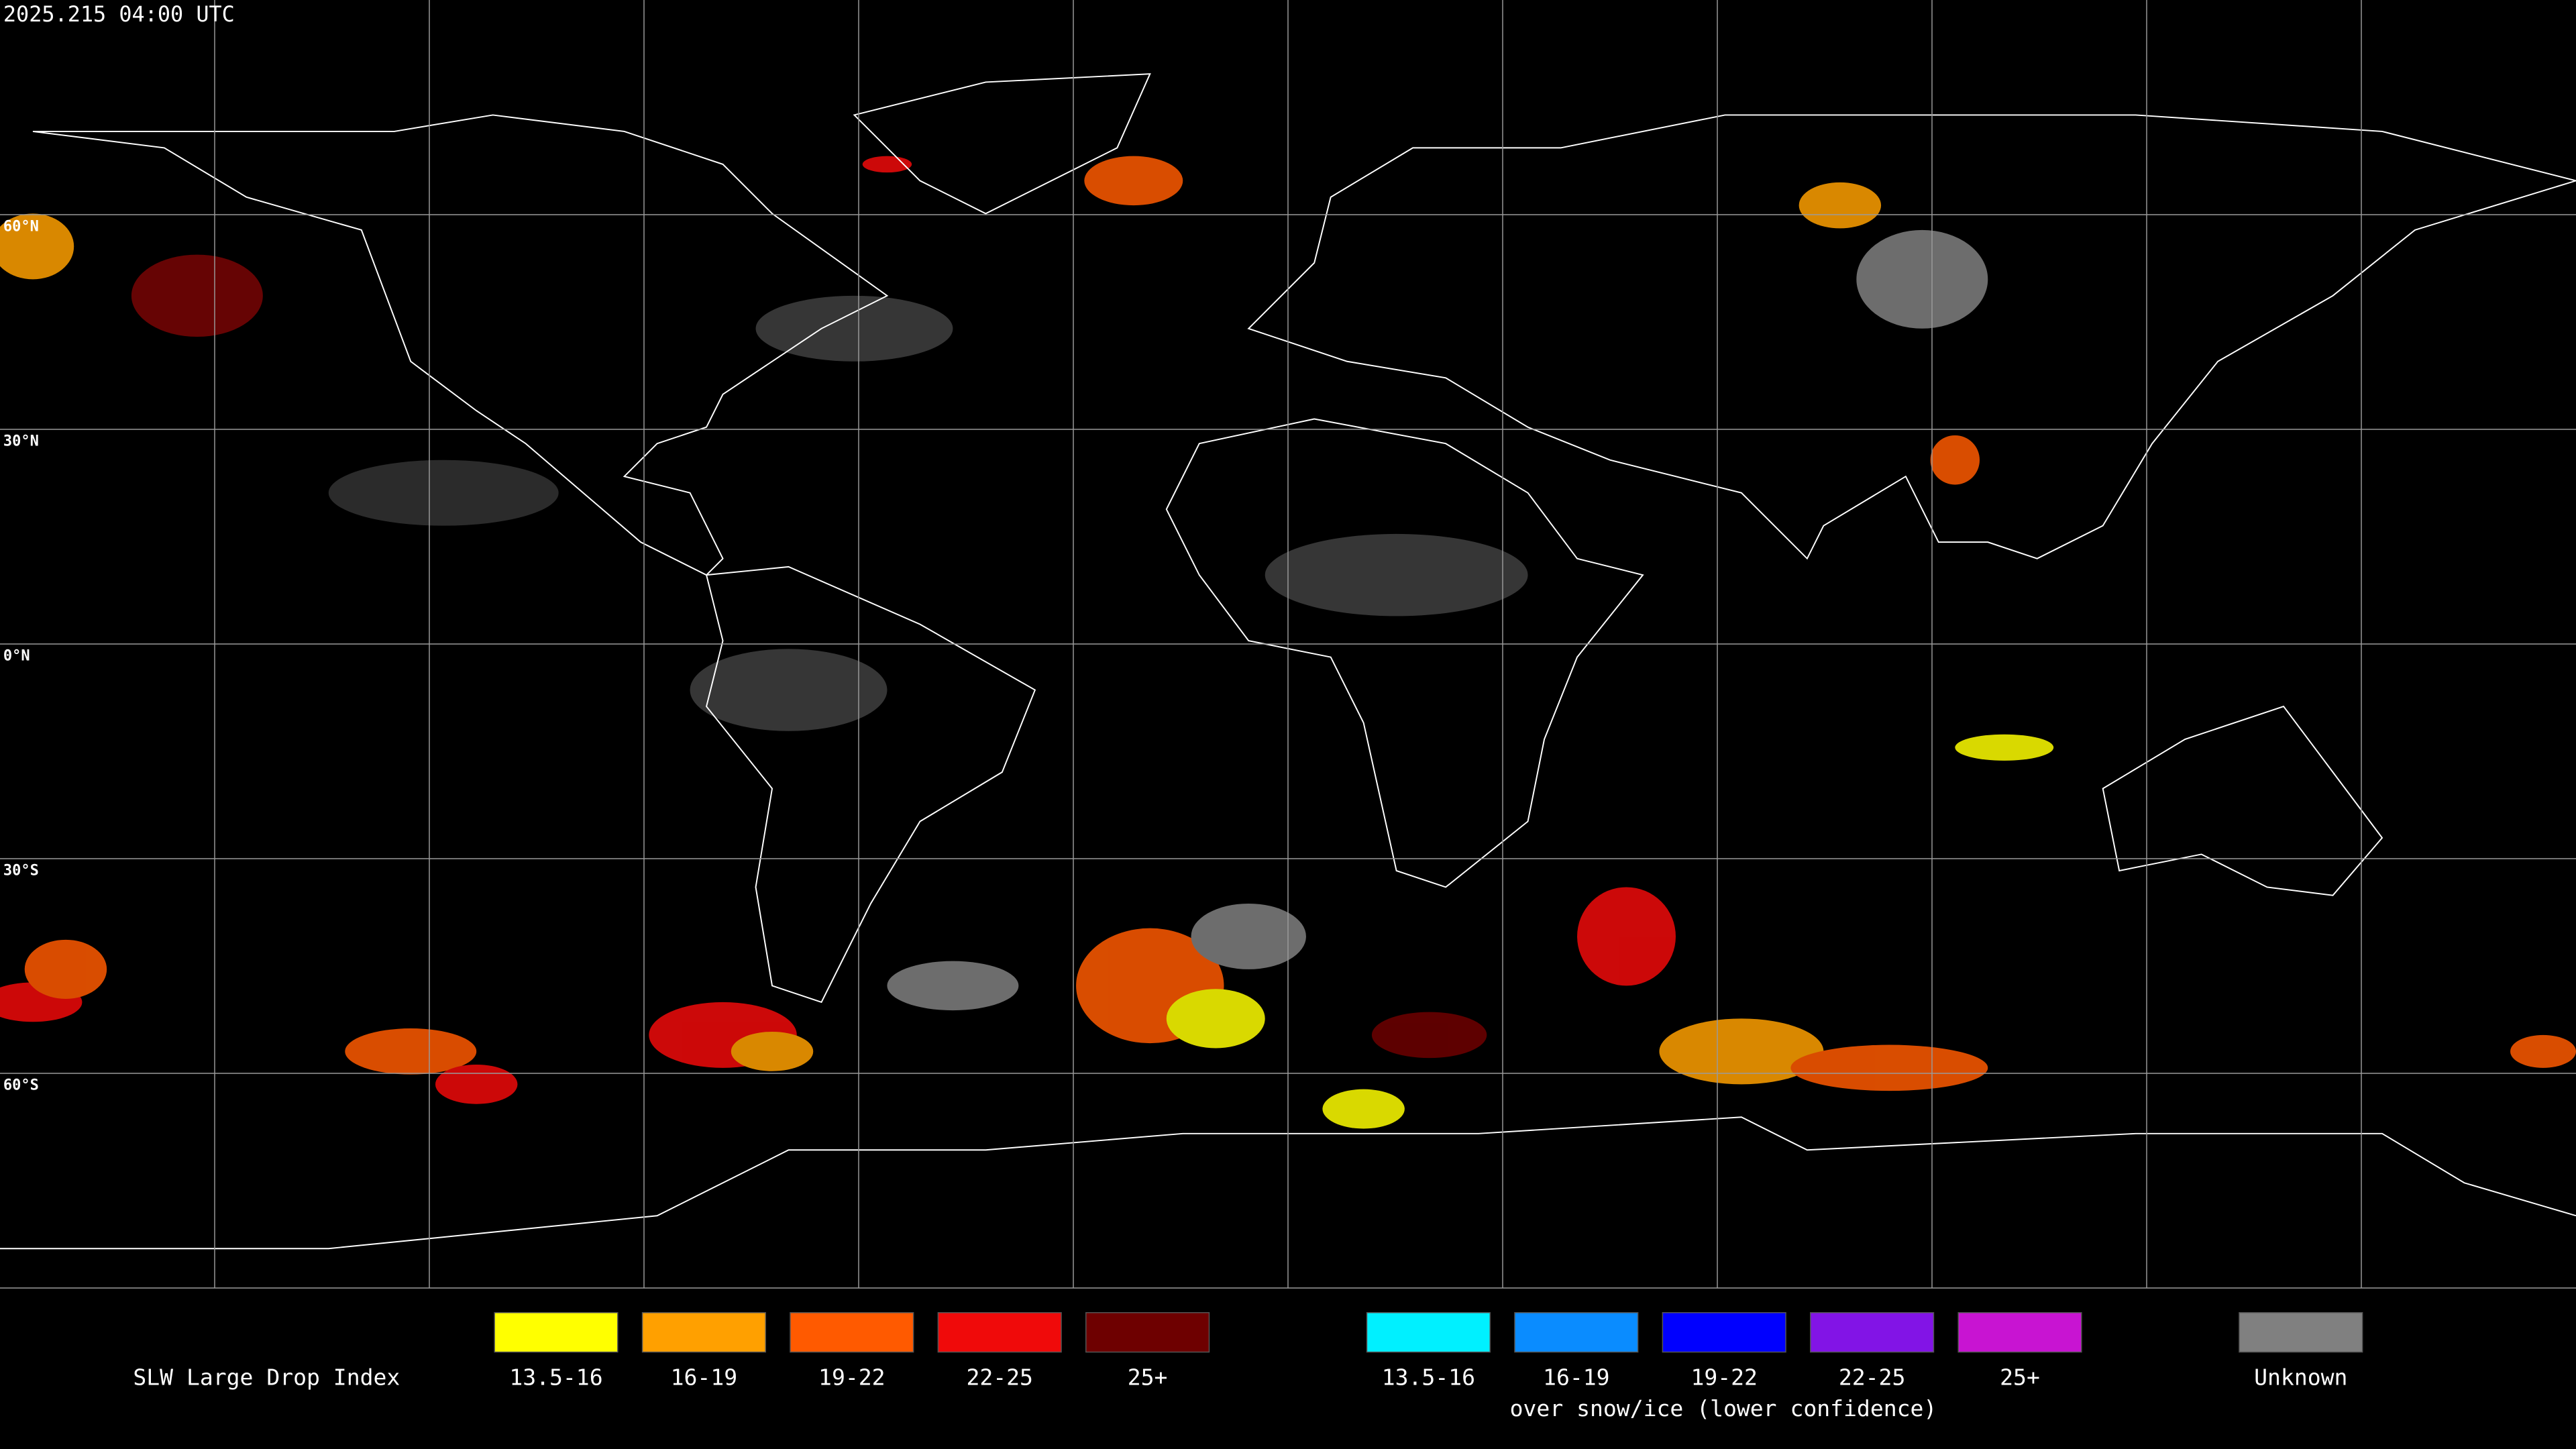 This screenshot has width=2576, height=1449. Describe the element at coordinates (21, 441) in the screenshot. I see `latitude-label: 30°N` at that location.